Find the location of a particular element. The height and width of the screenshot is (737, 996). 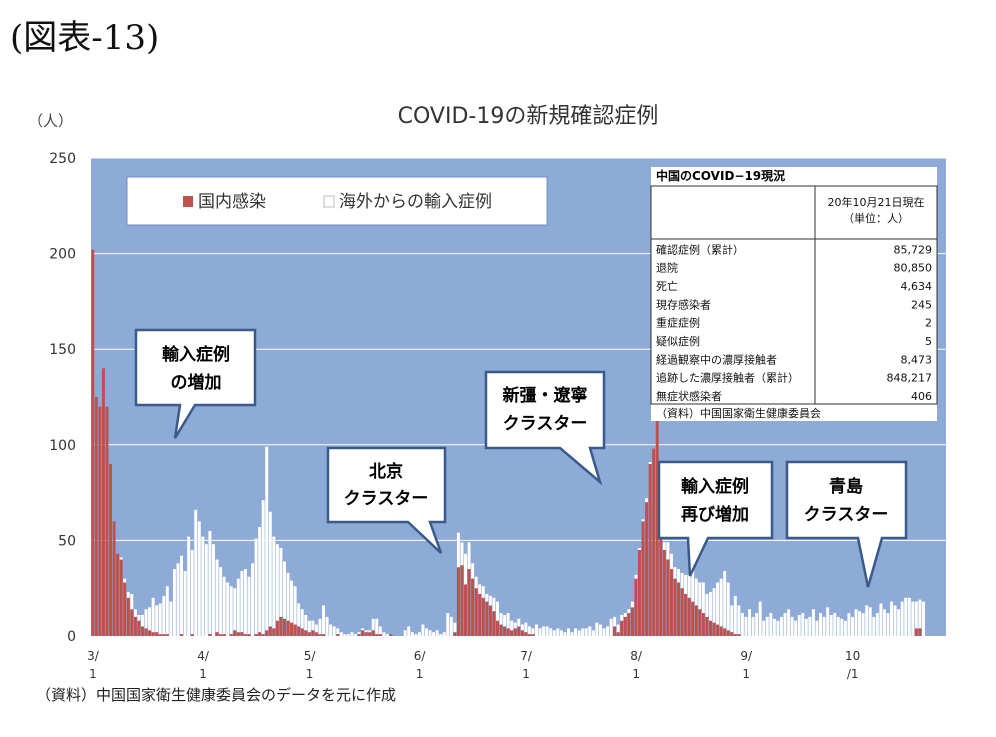

y-tick-label: 250 is located at coordinates (62, 159).